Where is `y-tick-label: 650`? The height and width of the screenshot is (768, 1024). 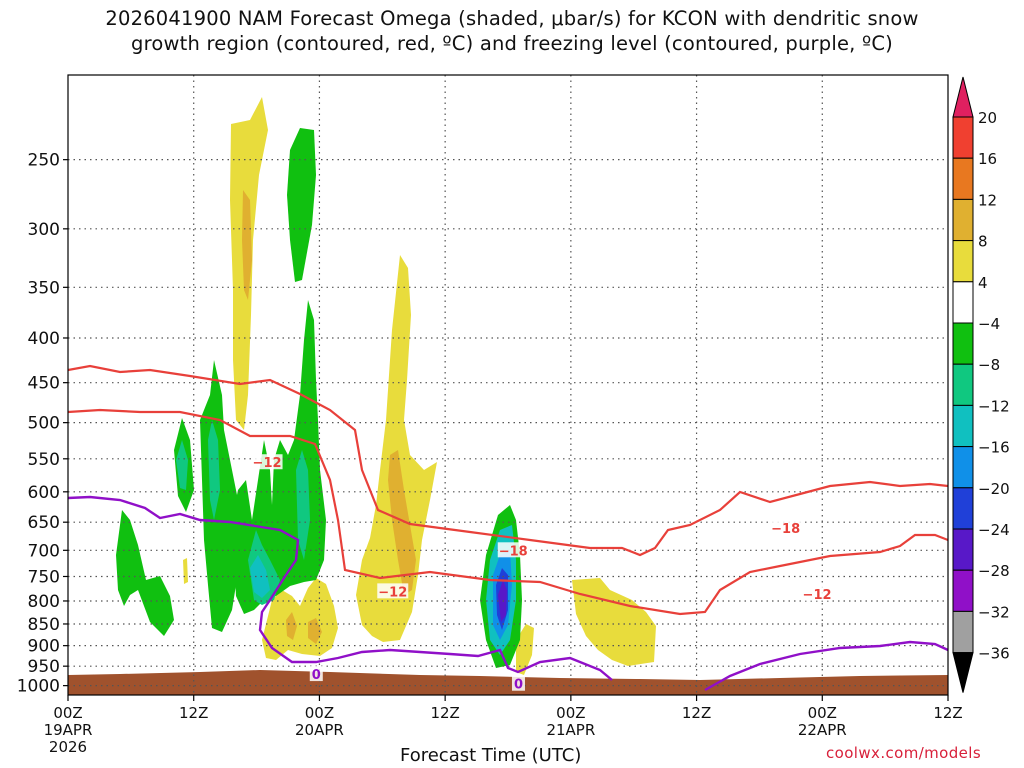
y-tick-label: 650 is located at coordinates (44, 523).